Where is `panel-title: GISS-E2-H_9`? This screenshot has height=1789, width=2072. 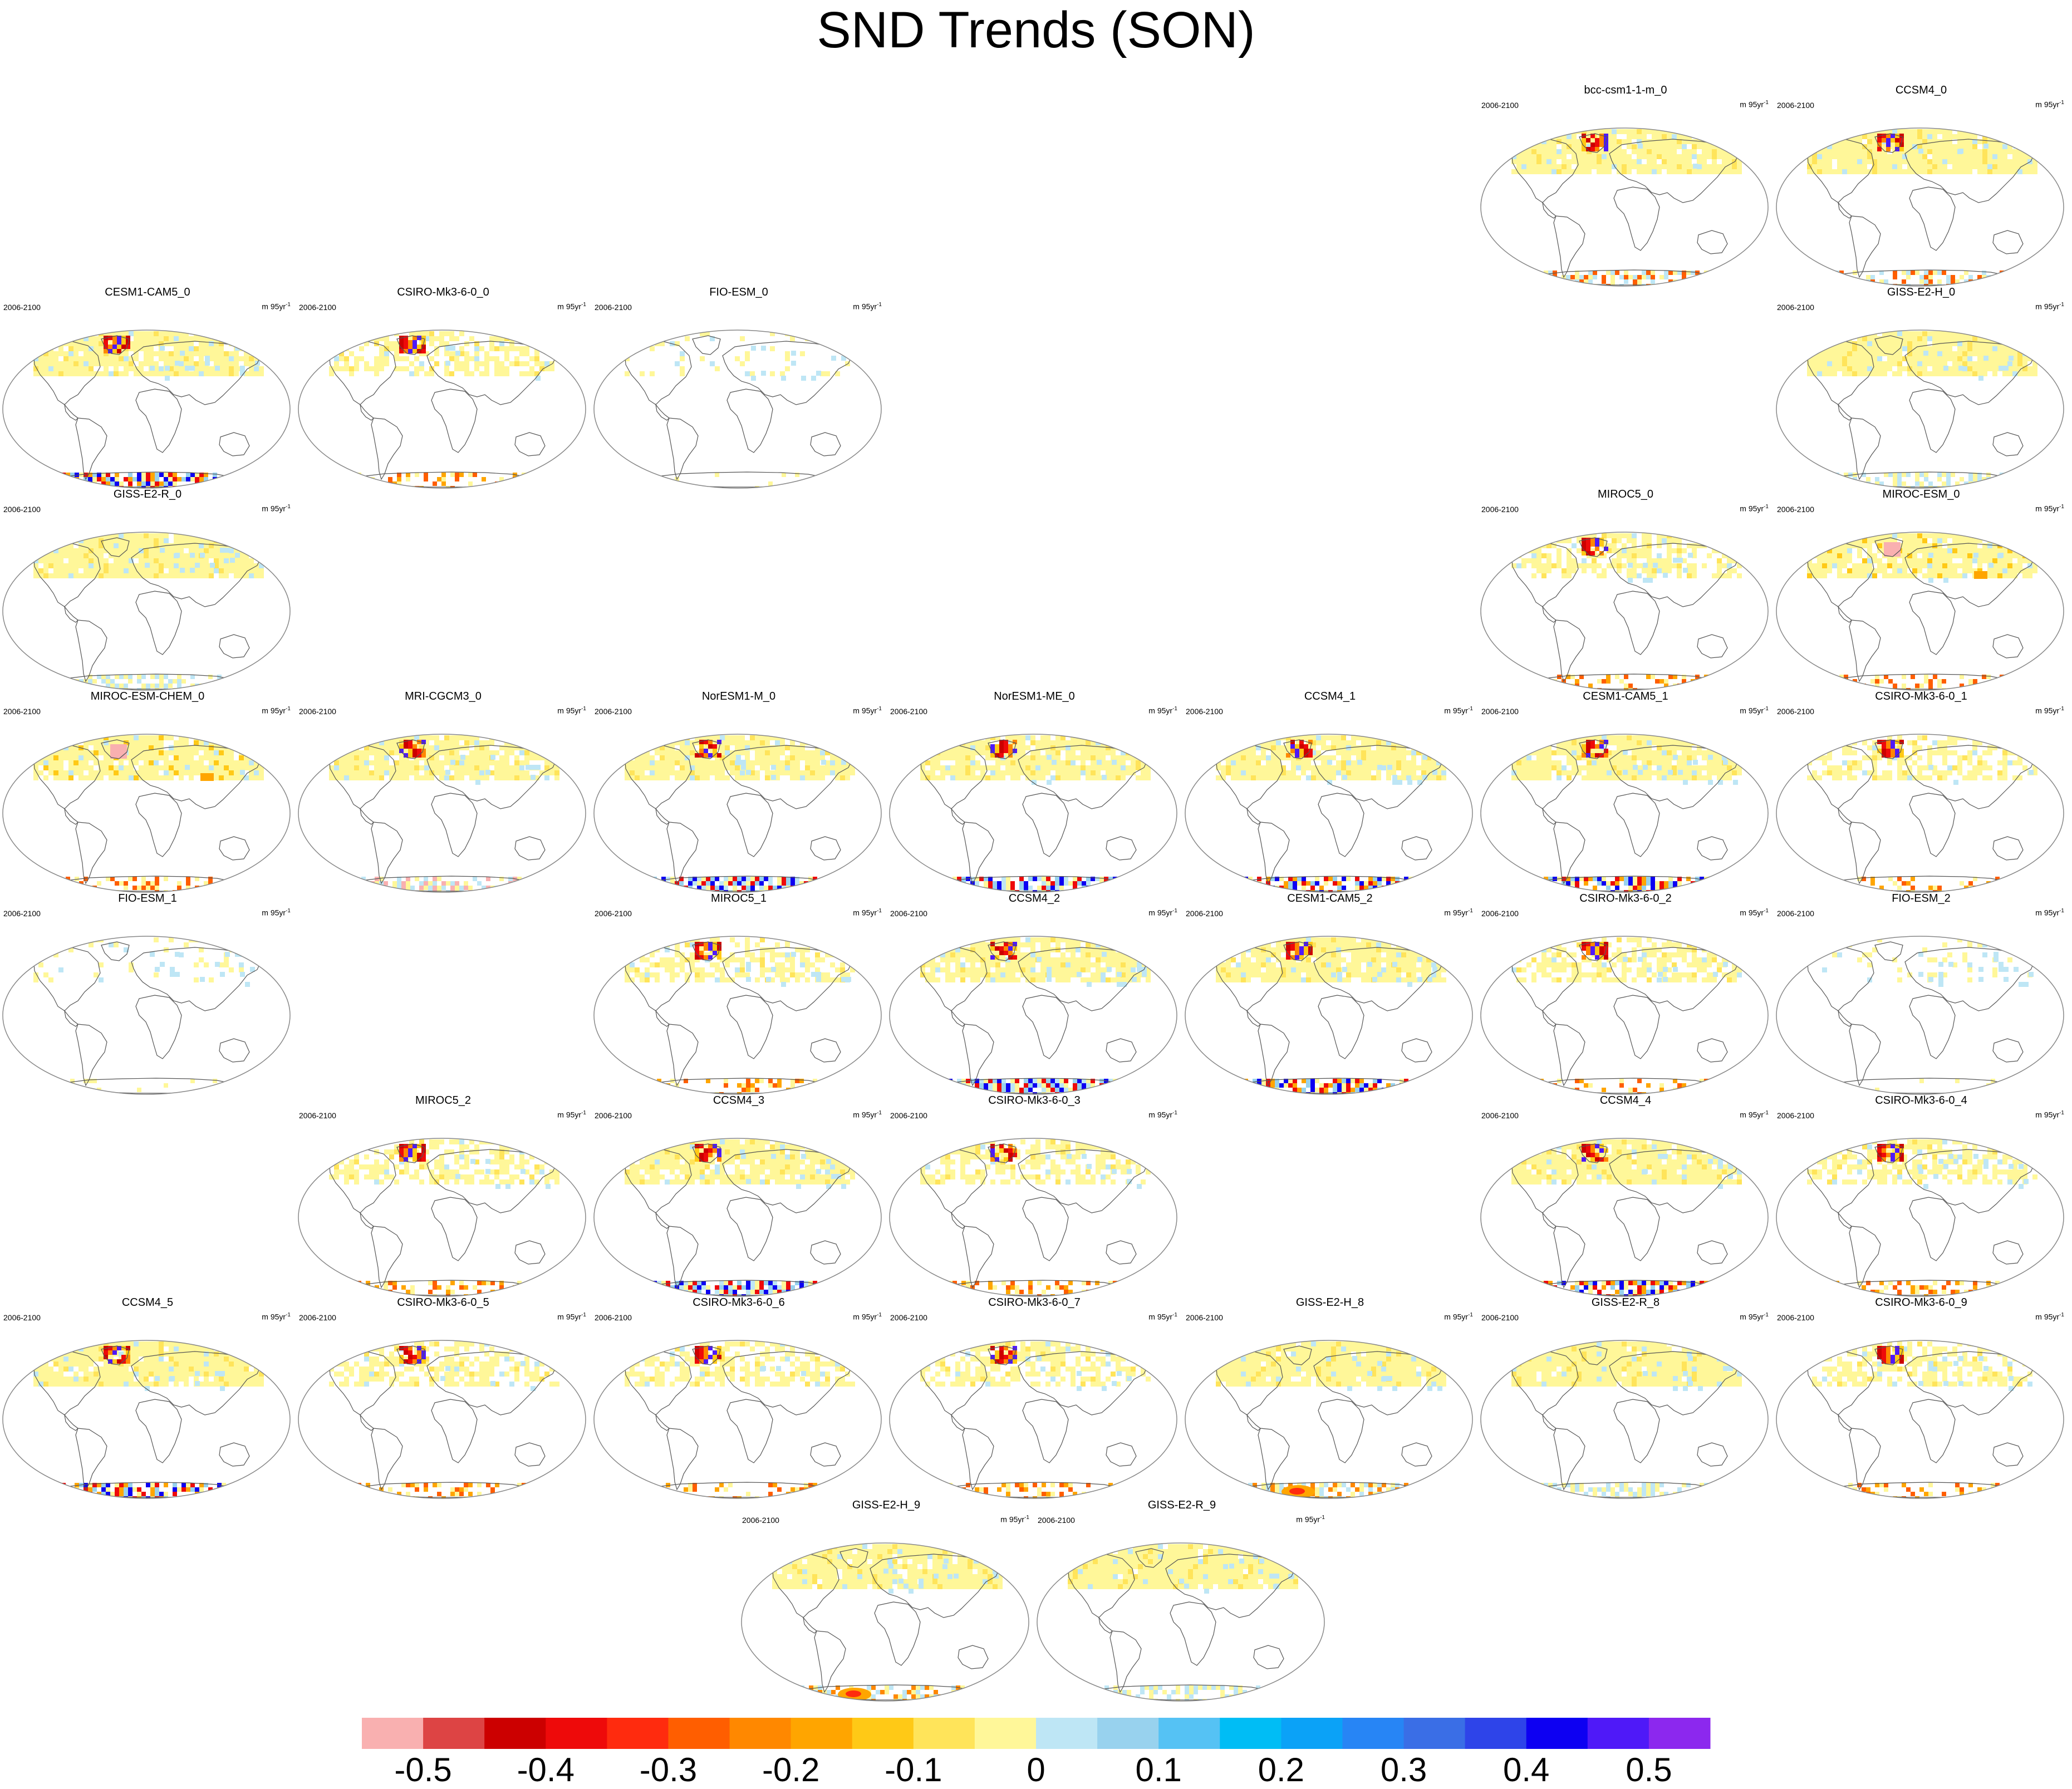
panel-title: GISS-E2-H_9 is located at coordinates (886, 1505).